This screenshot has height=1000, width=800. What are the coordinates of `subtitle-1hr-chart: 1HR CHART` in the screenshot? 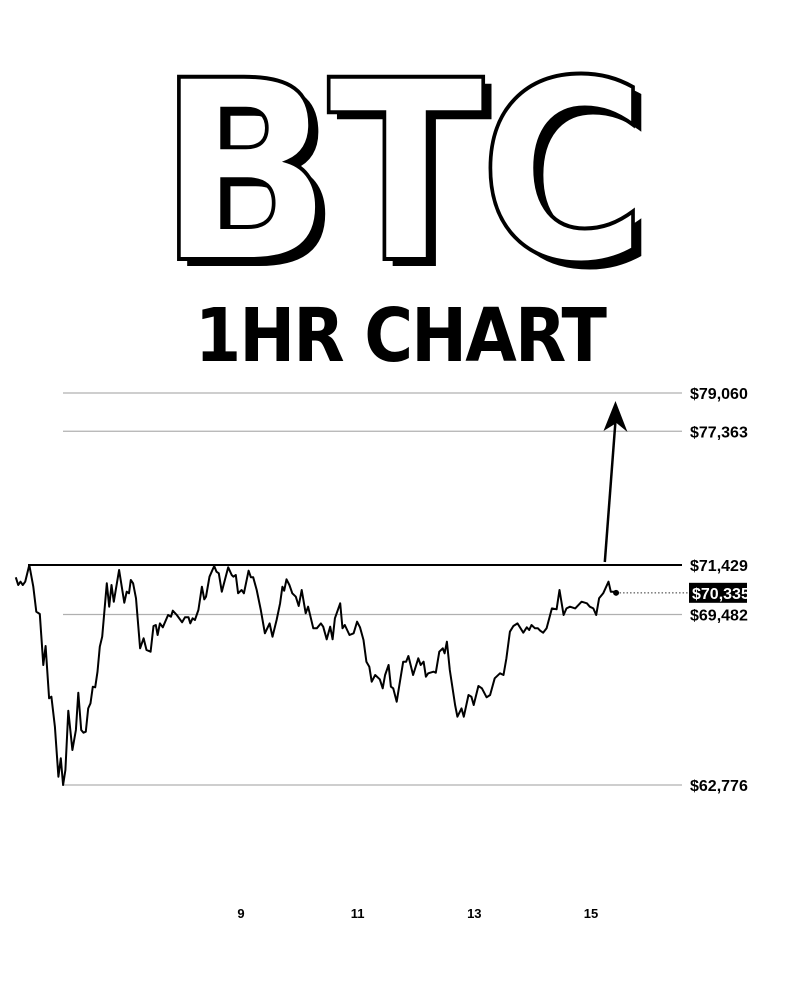 It's located at (400, 336).